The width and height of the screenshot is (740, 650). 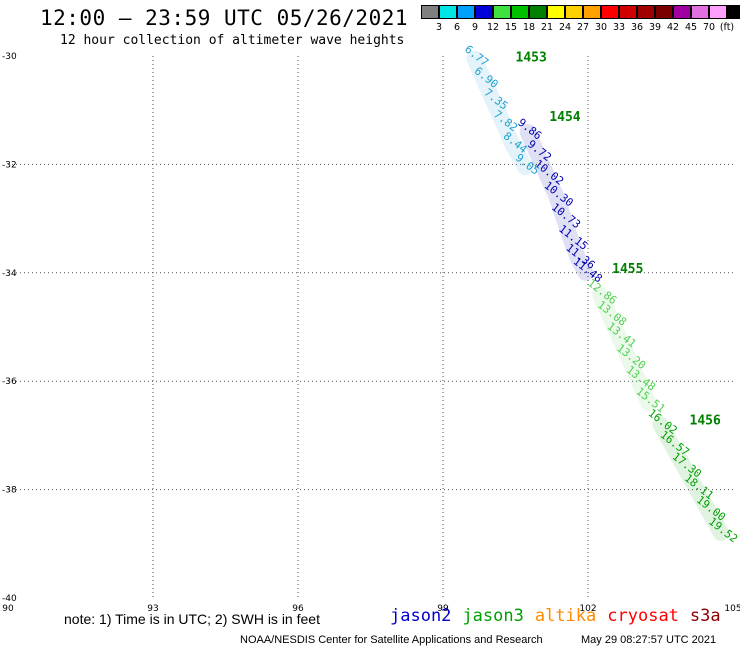 What do you see at coordinates (565, 27) in the screenshot?
I see `colorbar-label: 24` at bounding box center [565, 27].